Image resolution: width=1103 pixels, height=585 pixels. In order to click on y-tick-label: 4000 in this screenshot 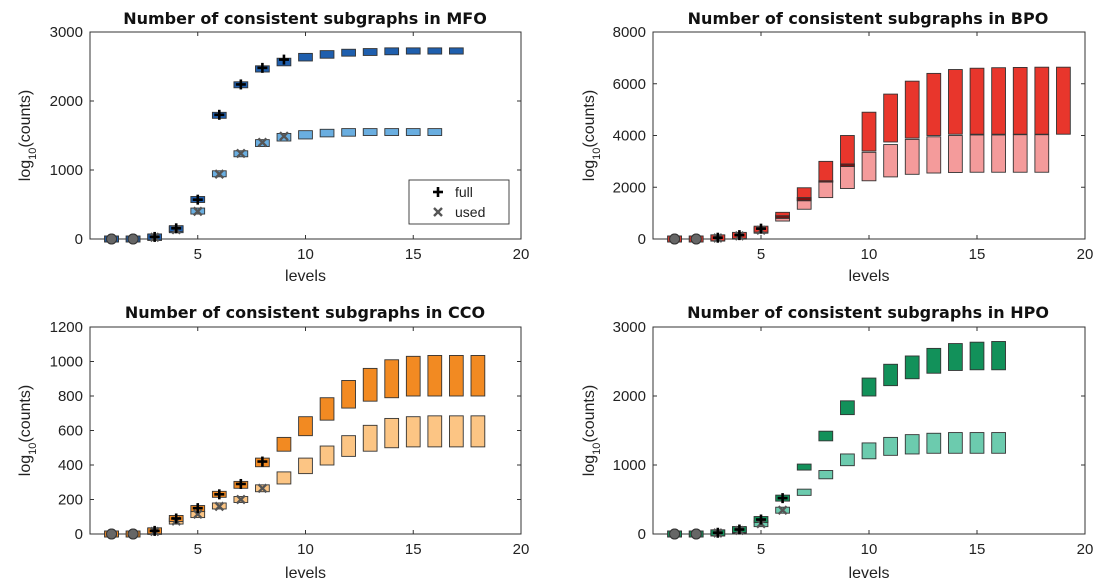, I will do `click(629, 136)`.